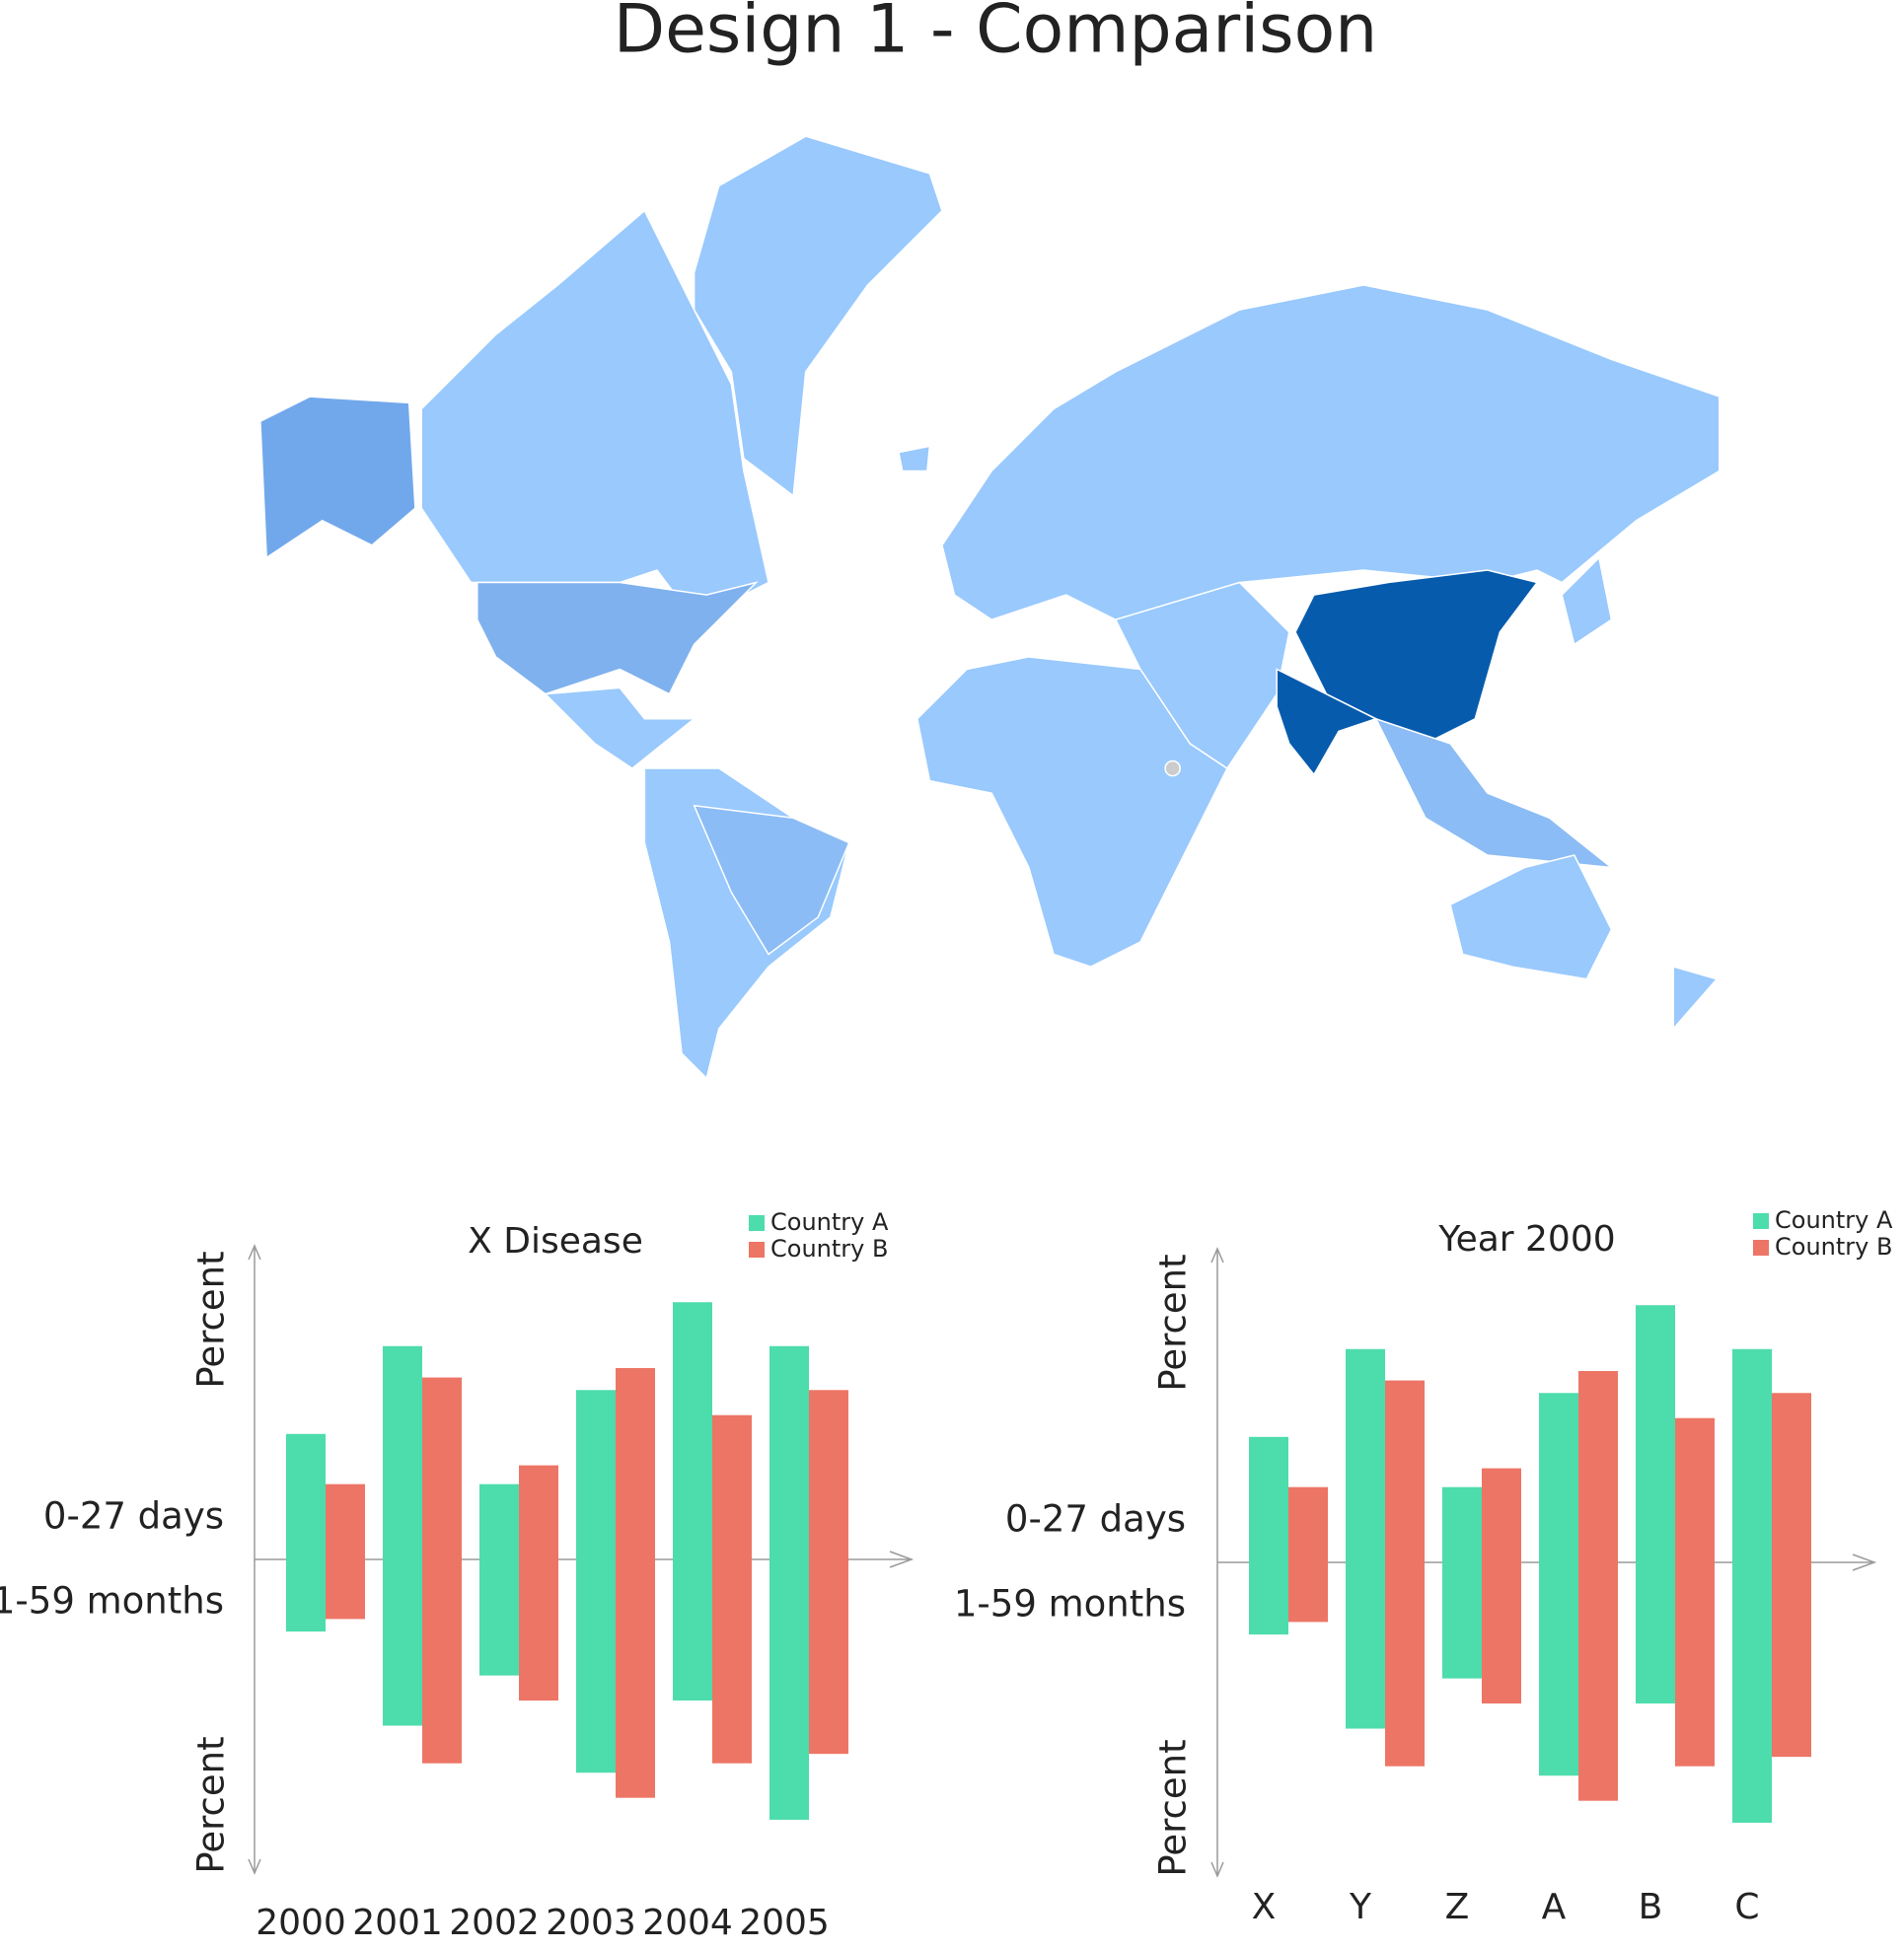 The width and height of the screenshot is (1904, 1951). What do you see at coordinates (1651, 1907) in the screenshot?
I see `x-tick-label: B` at bounding box center [1651, 1907].